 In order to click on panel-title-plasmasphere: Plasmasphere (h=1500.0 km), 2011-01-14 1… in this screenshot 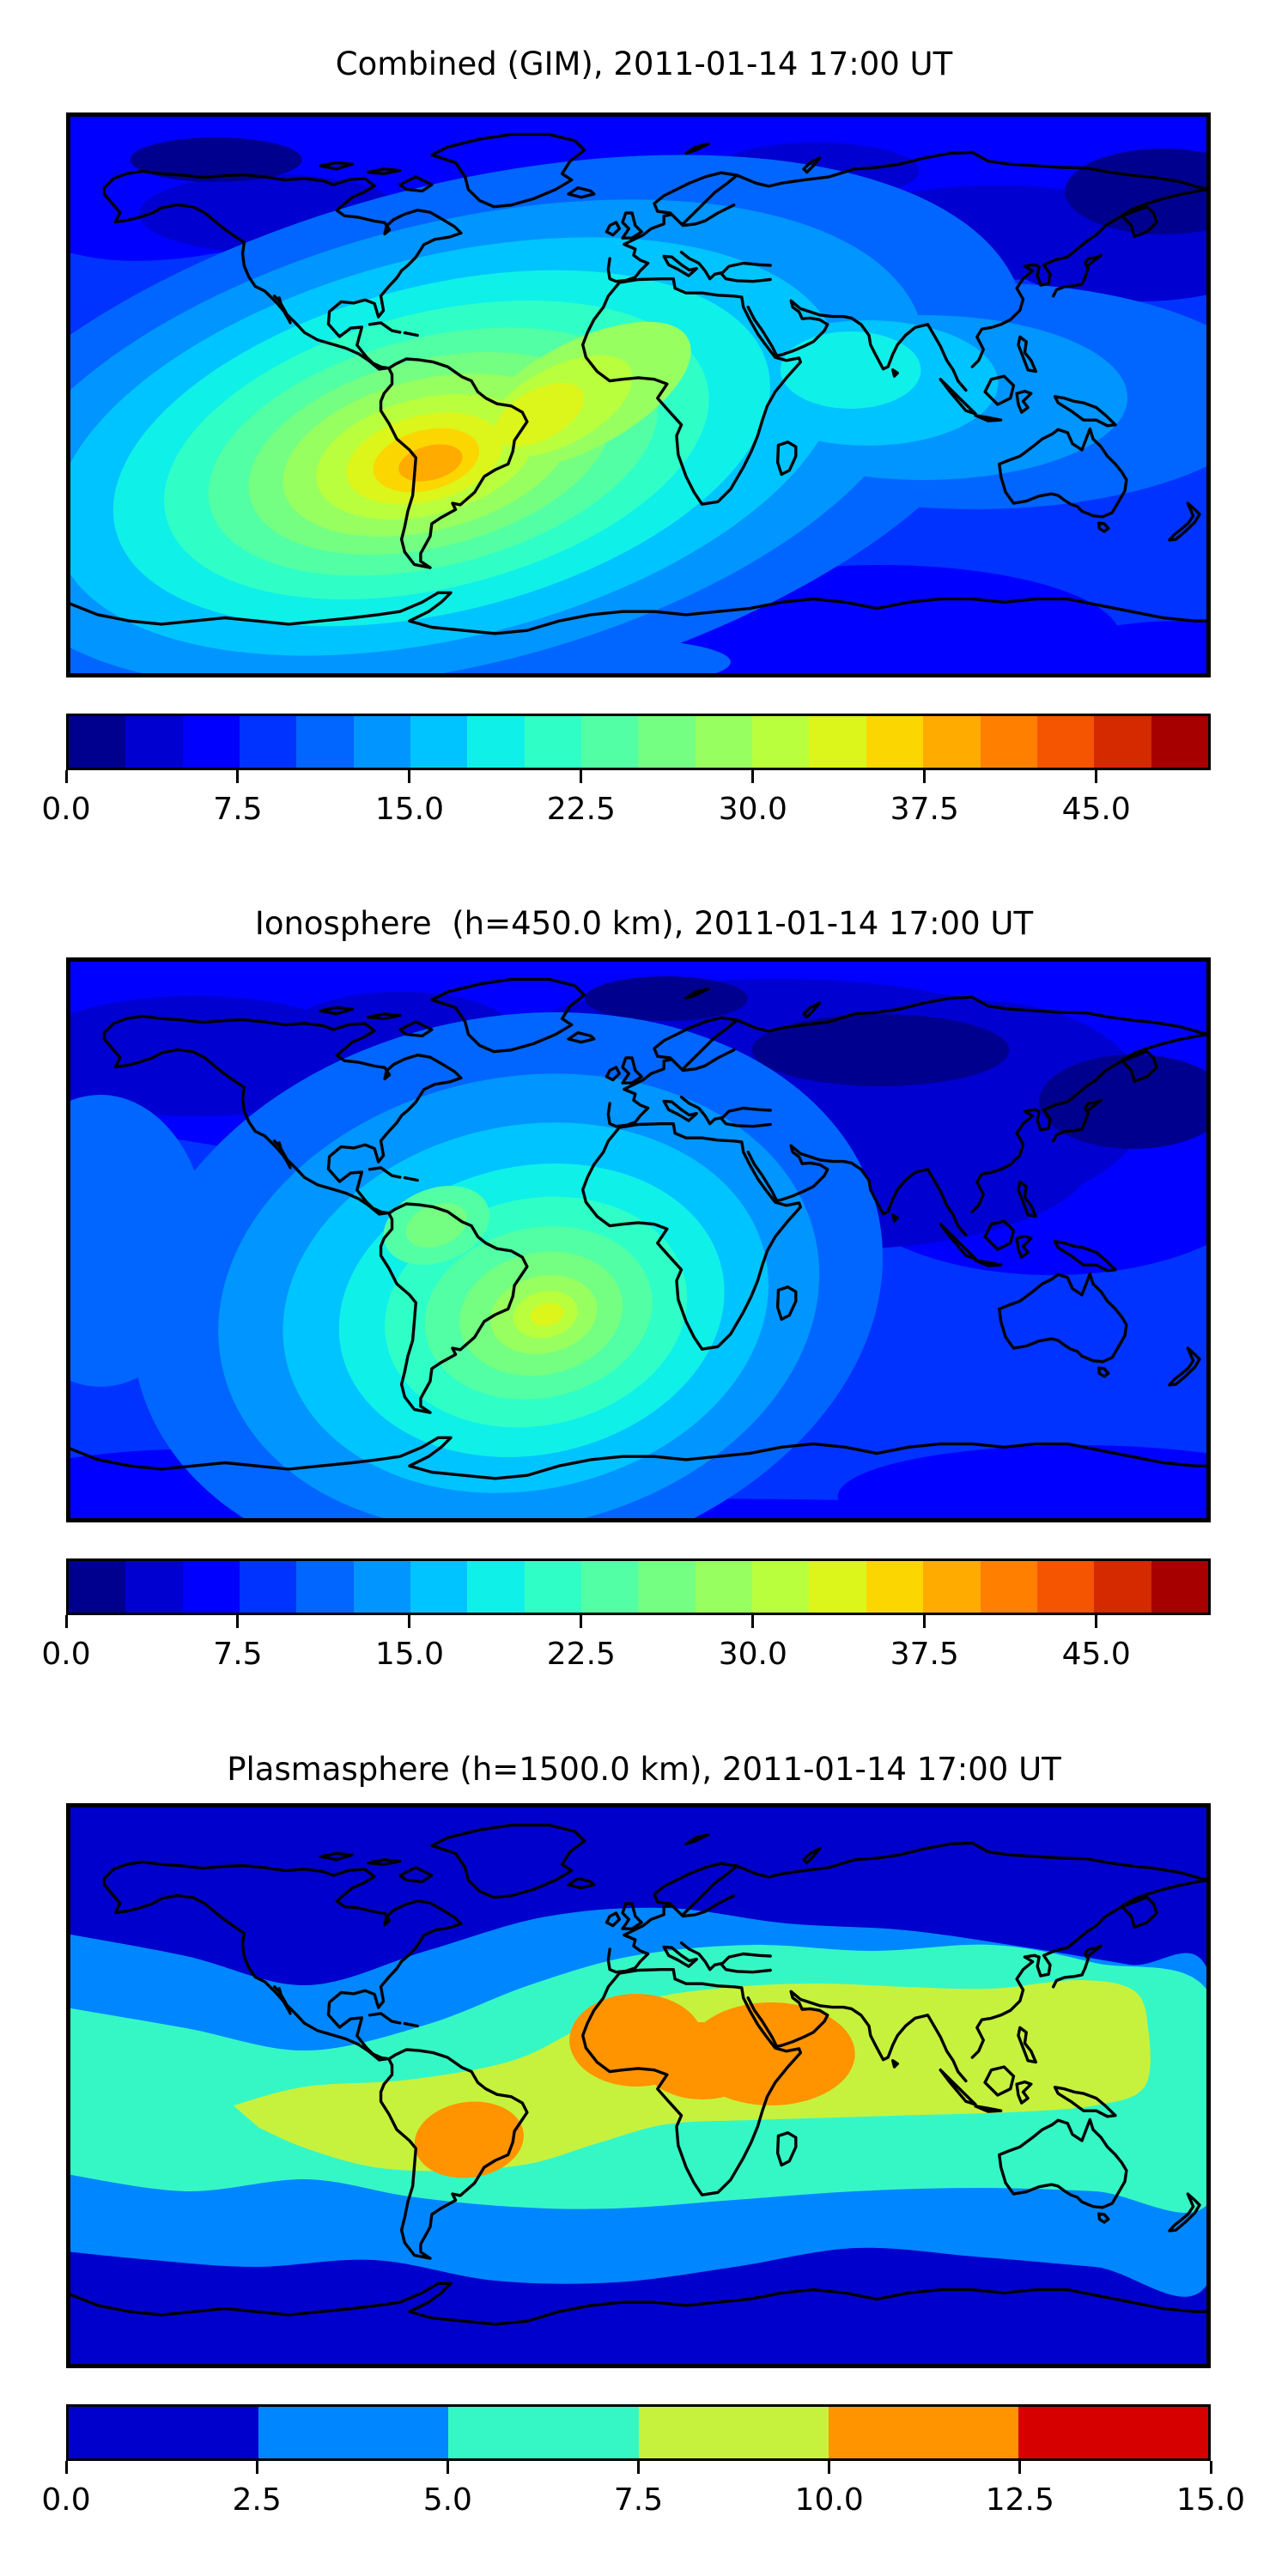, I will do `click(644, 1770)`.